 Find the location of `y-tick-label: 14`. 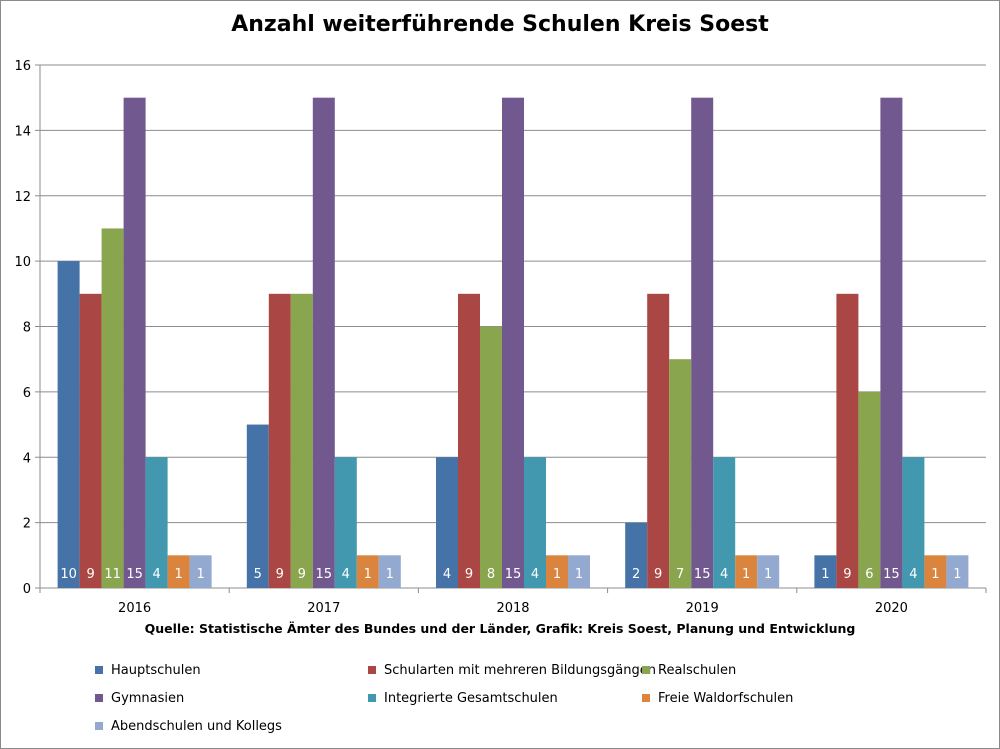

y-tick-label: 14 is located at coordinates (22, 131).